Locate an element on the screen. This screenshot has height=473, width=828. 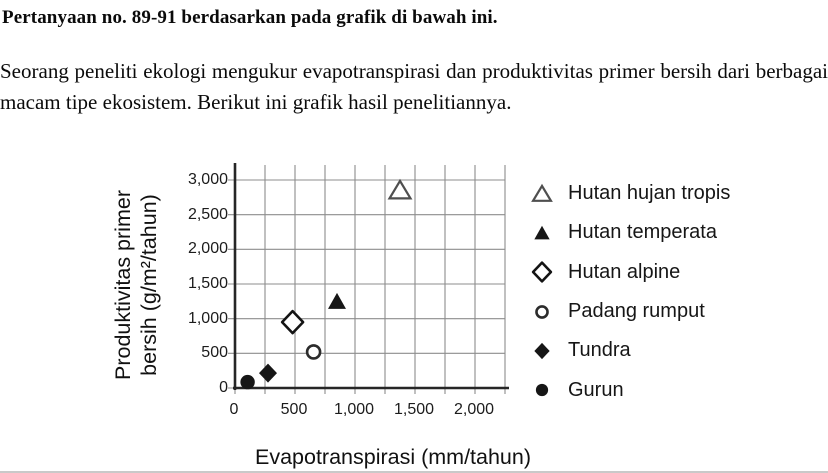
x-tick-label: 0 is located at coordinates (234, 409).